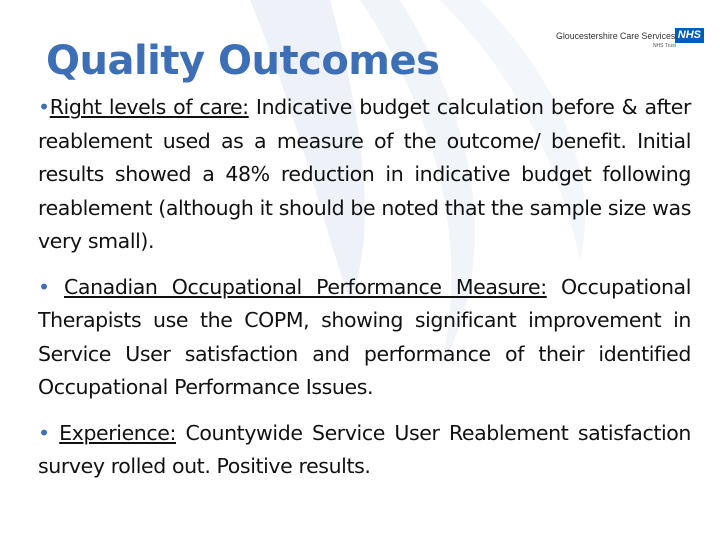 The image size is (720, 540). What do you see at coordinates (616, 36) in the screenshot?
I see `logo-organisation-name: Gloucestershire Care Services` at bounding box center [616, 36].